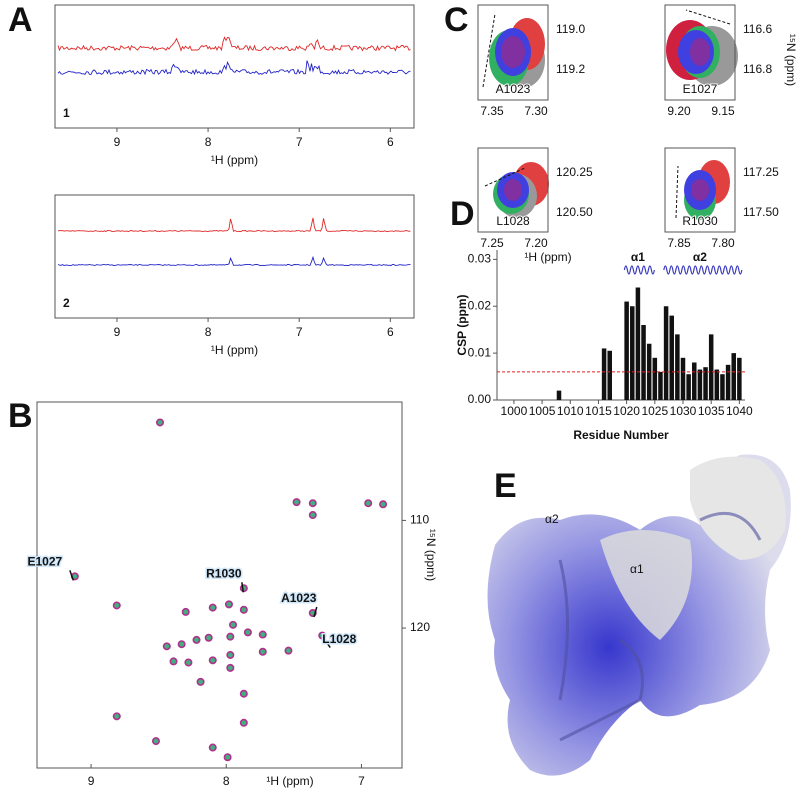 The height and width of the screenshot is (796, 800). I want to click on panel-letter: A, so click(20, 20).